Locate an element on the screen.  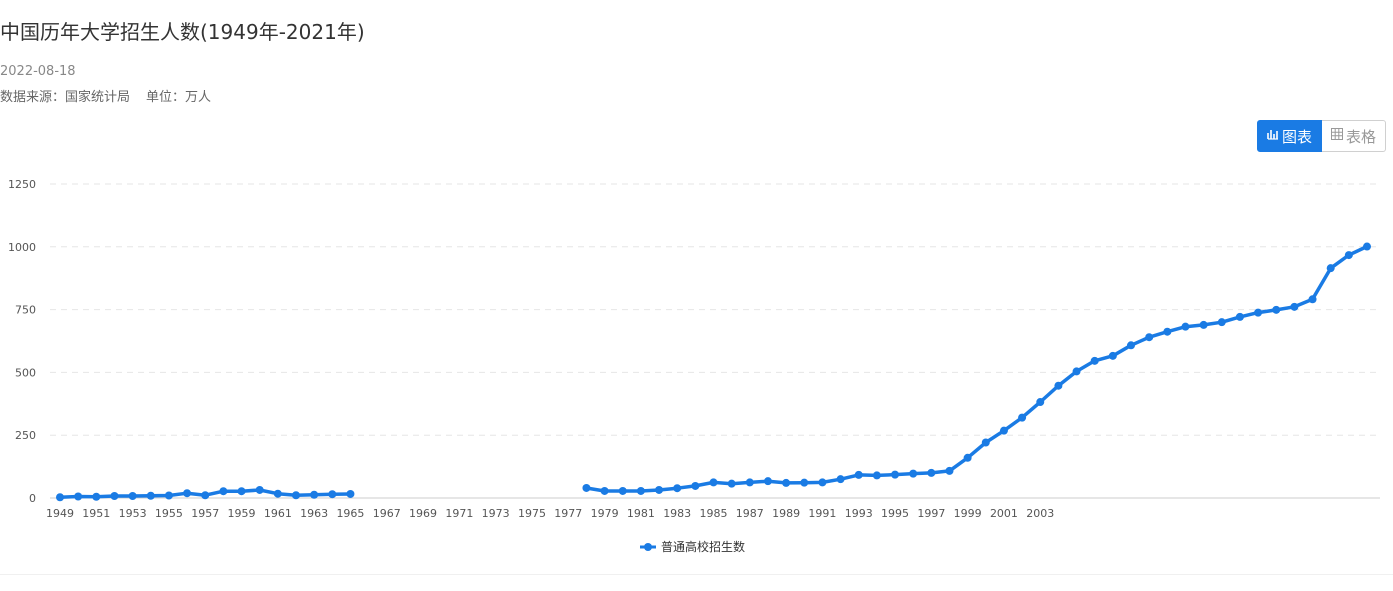
x-tick-label: 1993 is located at coordinates (859, 513).